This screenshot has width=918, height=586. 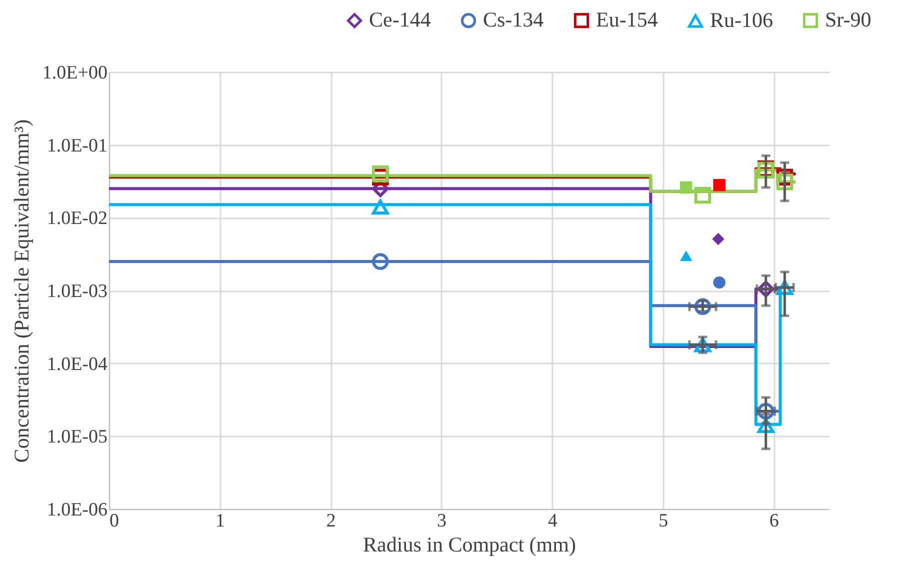 I want to click on y-tick-label: 1.0E-06, so click(x=77, y=510).